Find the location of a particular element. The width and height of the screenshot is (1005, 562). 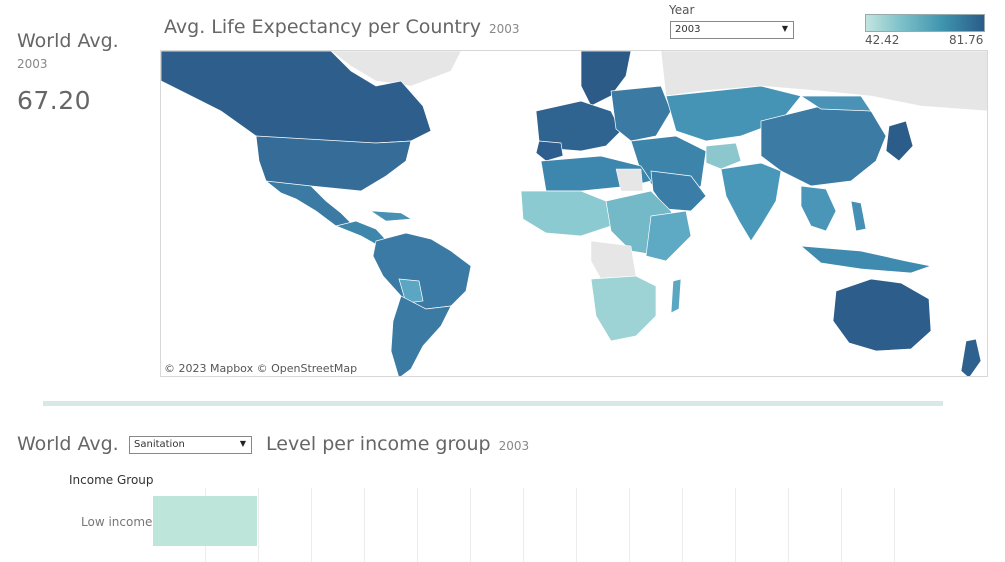

map-title: Avg. Life Expectancy per Country 2003 is located at coordinates (342, 27).